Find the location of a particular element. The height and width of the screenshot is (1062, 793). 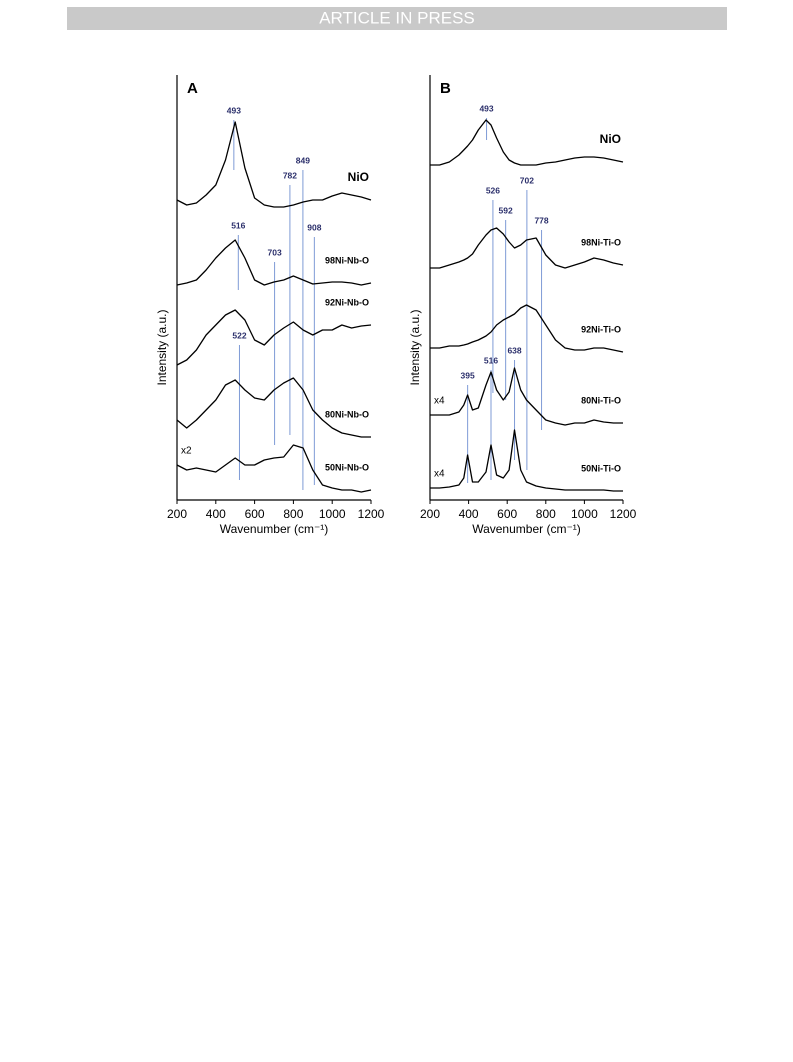

peak-label: 395 is located at coordinates (468, 375).